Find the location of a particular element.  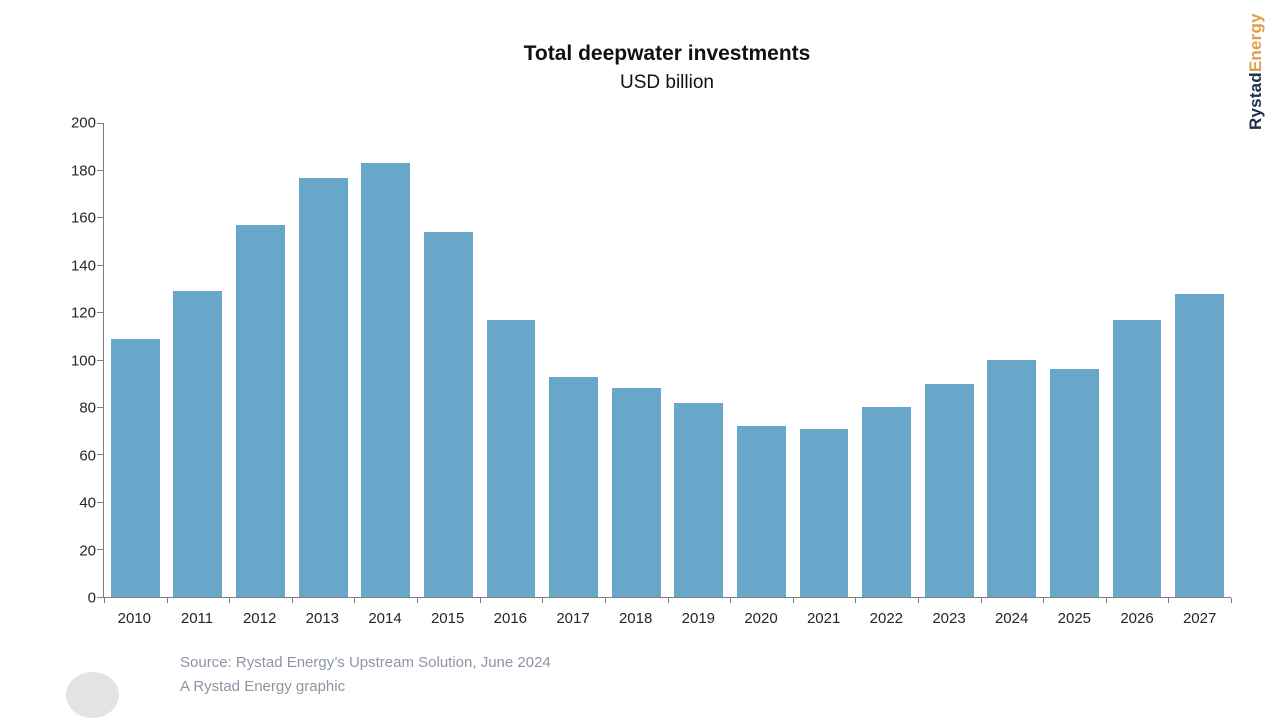

y-tick-label-20: 20 is located at coordinates (87, 550).